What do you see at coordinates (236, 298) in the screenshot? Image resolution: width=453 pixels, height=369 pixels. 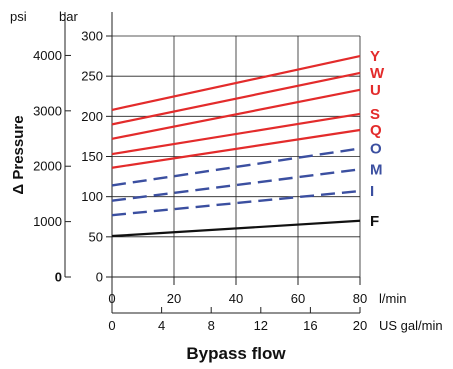 I see `x-primary-tick-label: 40` at bounding box center [236, 298].